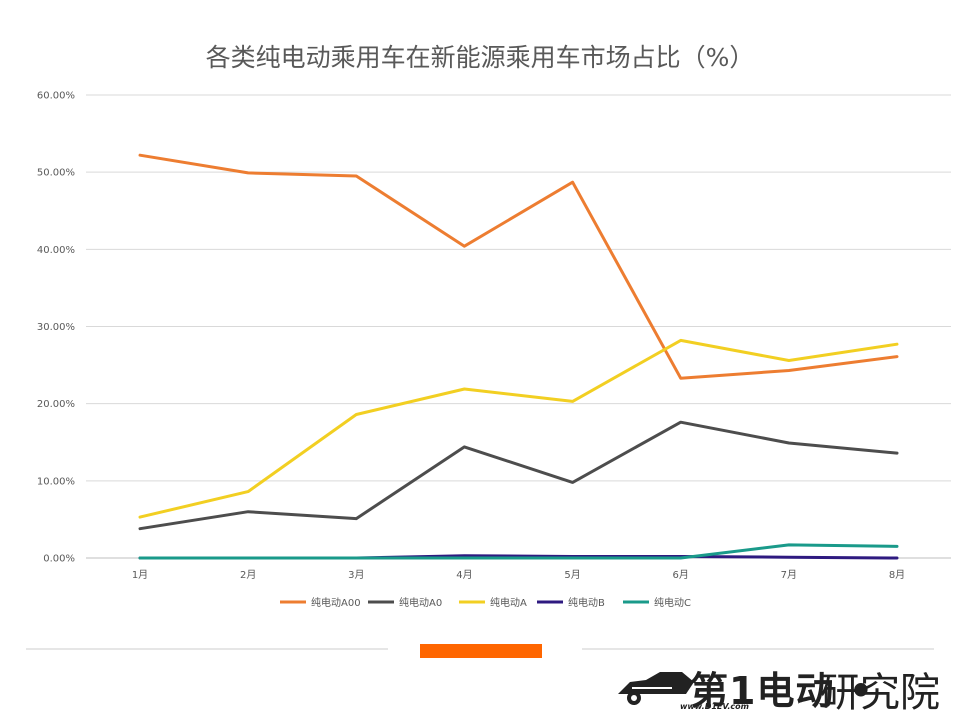 The height and width of the screenshot is (720, 960). Describe the element at coordinates (59, 559) in the screenshot. I see `y-tick-label: 0.00%` at that location.